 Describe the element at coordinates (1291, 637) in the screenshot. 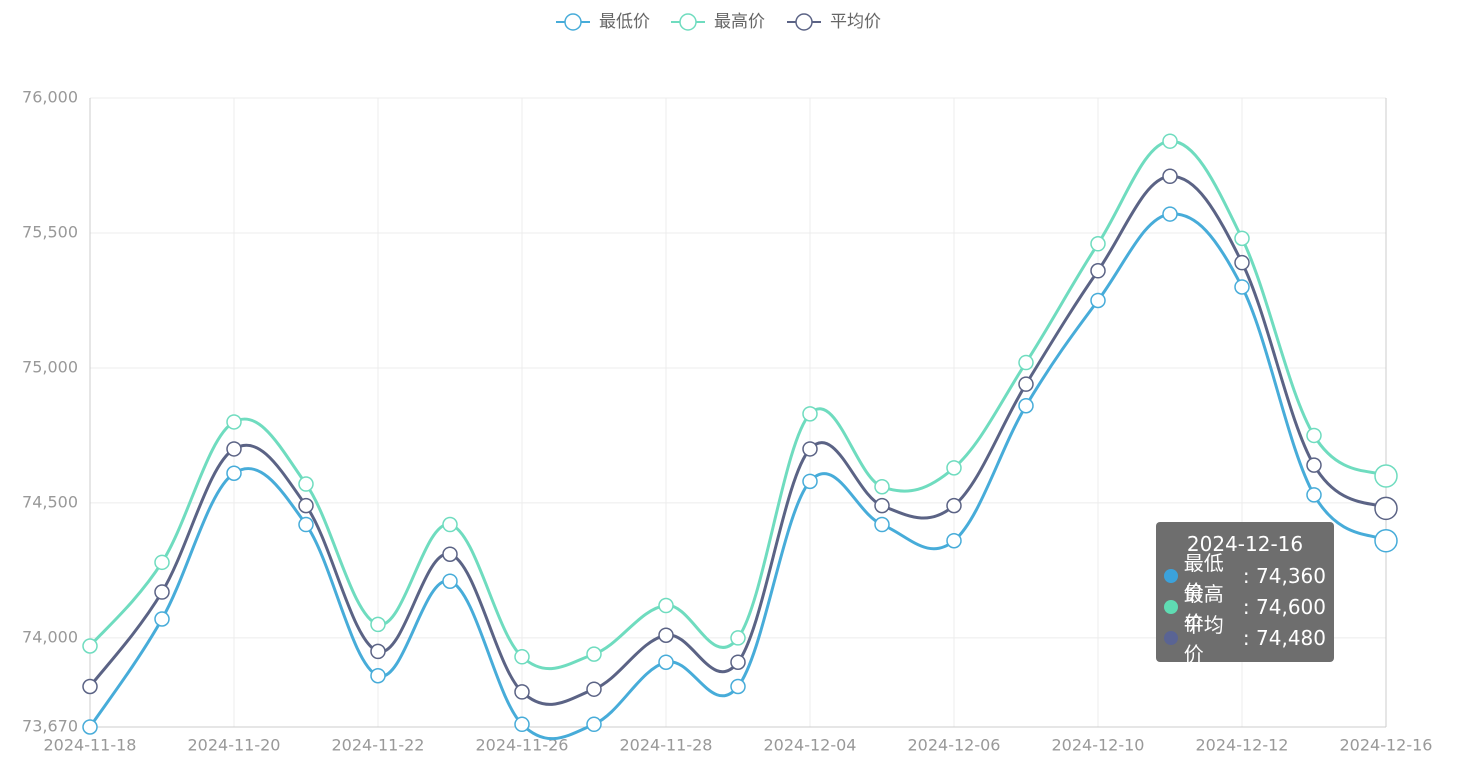

I see `tooltip-value: 74,480` at that location.